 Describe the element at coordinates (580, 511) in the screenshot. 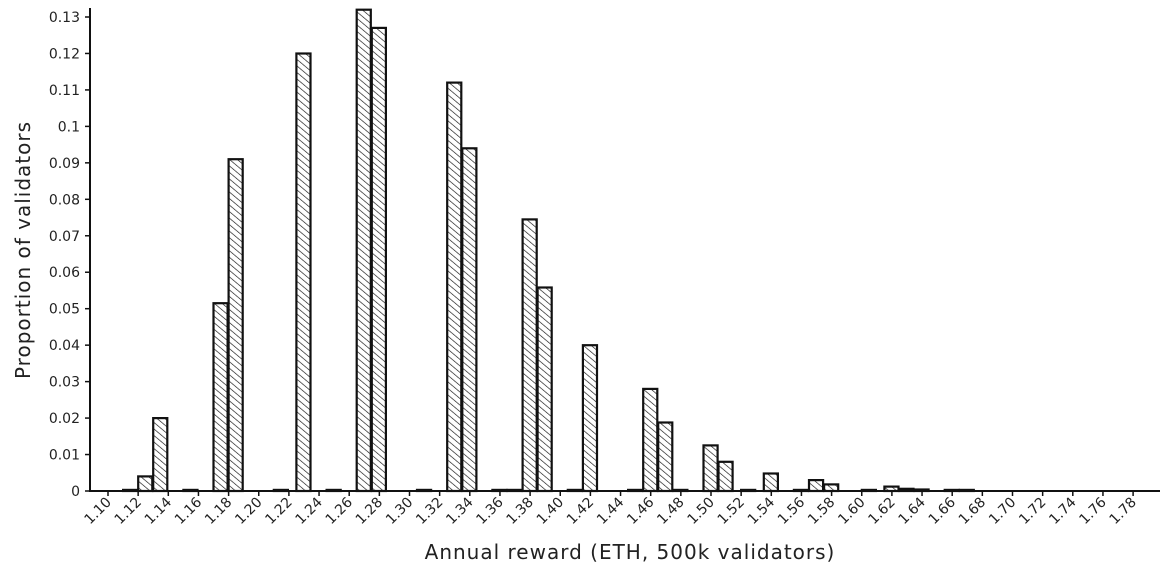

I see `x-tick-label: 1.42` at that location.